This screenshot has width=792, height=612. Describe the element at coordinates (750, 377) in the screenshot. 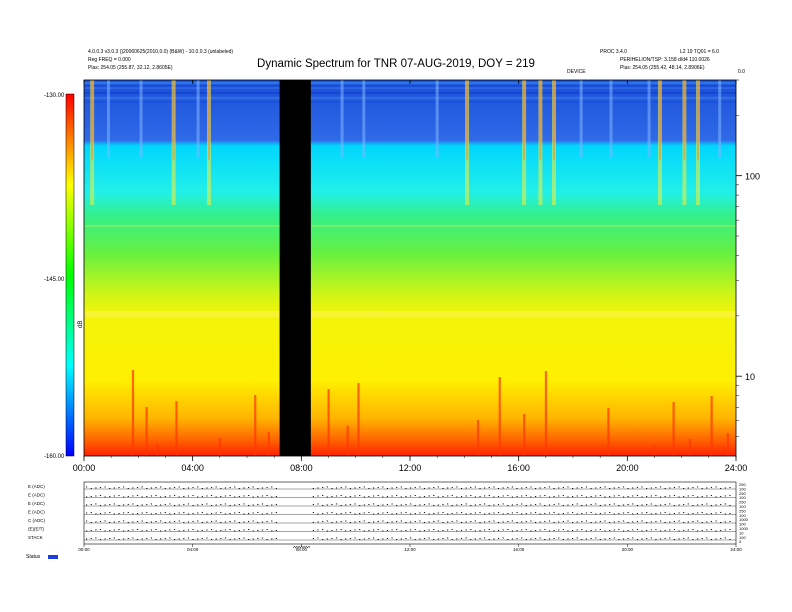

I see `y-tick-label: 10` at that location.